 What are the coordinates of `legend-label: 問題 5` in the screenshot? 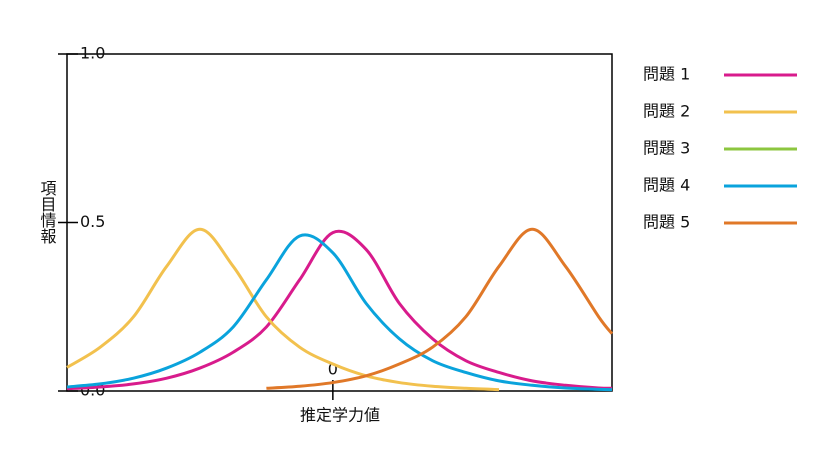 It's located at (666, 222).